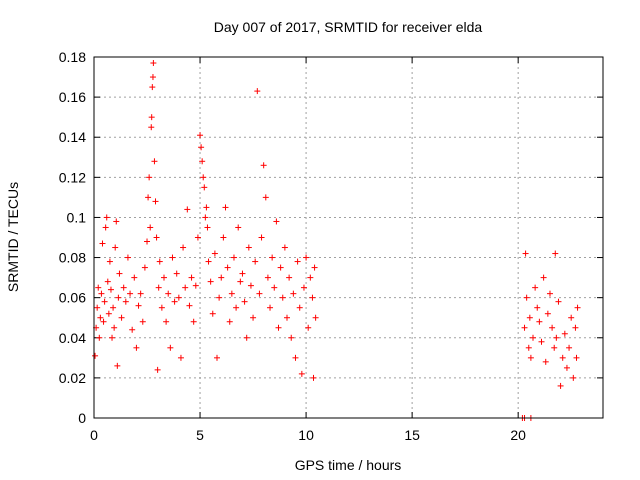 This screenshot has width=640, height=480. What do you see at coordinates (308, 435) in the screenshot?
I see `x-tick-labels: 0 5 10 15 20` at bounding box center [308, 435].